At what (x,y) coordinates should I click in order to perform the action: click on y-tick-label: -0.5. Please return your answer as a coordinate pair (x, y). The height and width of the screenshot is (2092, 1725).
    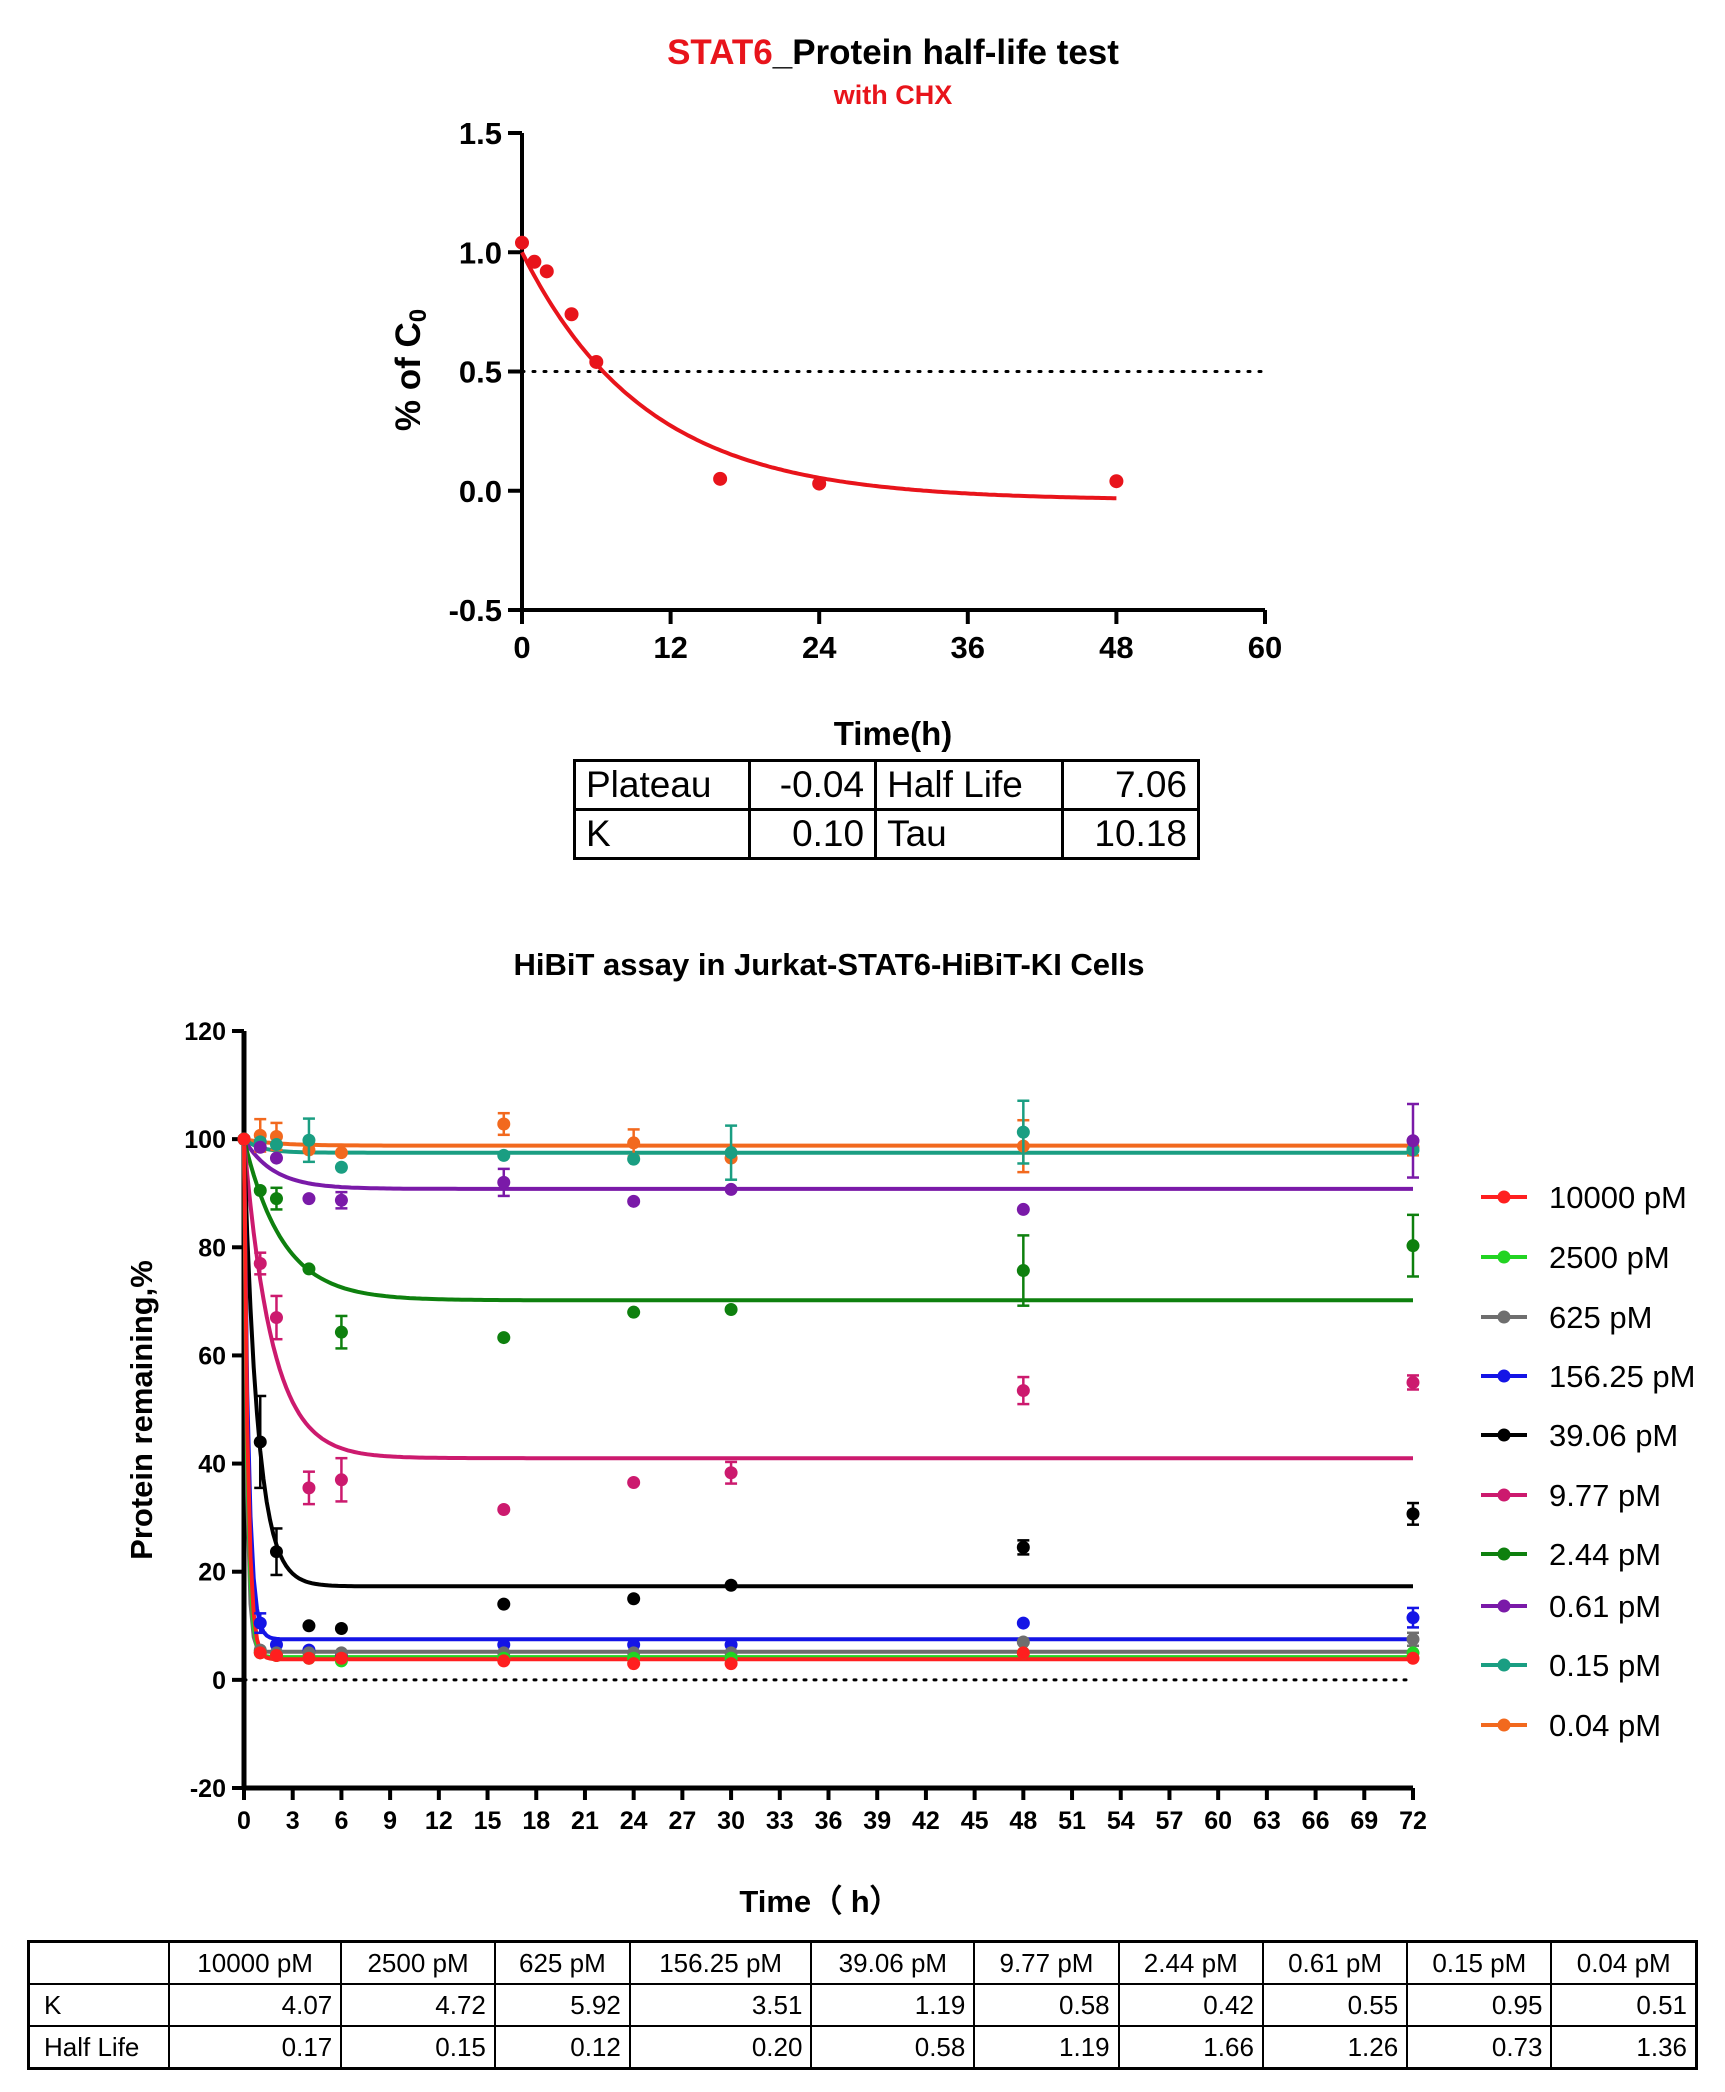
    Looking at the image, I should click on (475, 610).